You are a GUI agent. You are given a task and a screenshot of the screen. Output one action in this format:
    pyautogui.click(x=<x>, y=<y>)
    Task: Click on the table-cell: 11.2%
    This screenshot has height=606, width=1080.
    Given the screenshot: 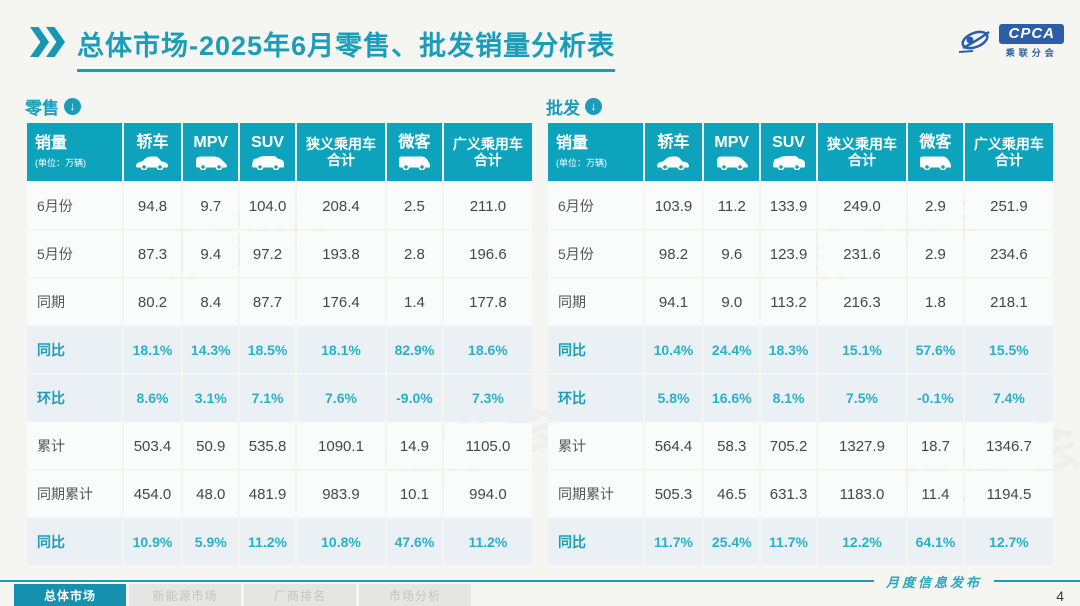 What is the action you would take?
    pyautogui.click(x=487, y=542)
    